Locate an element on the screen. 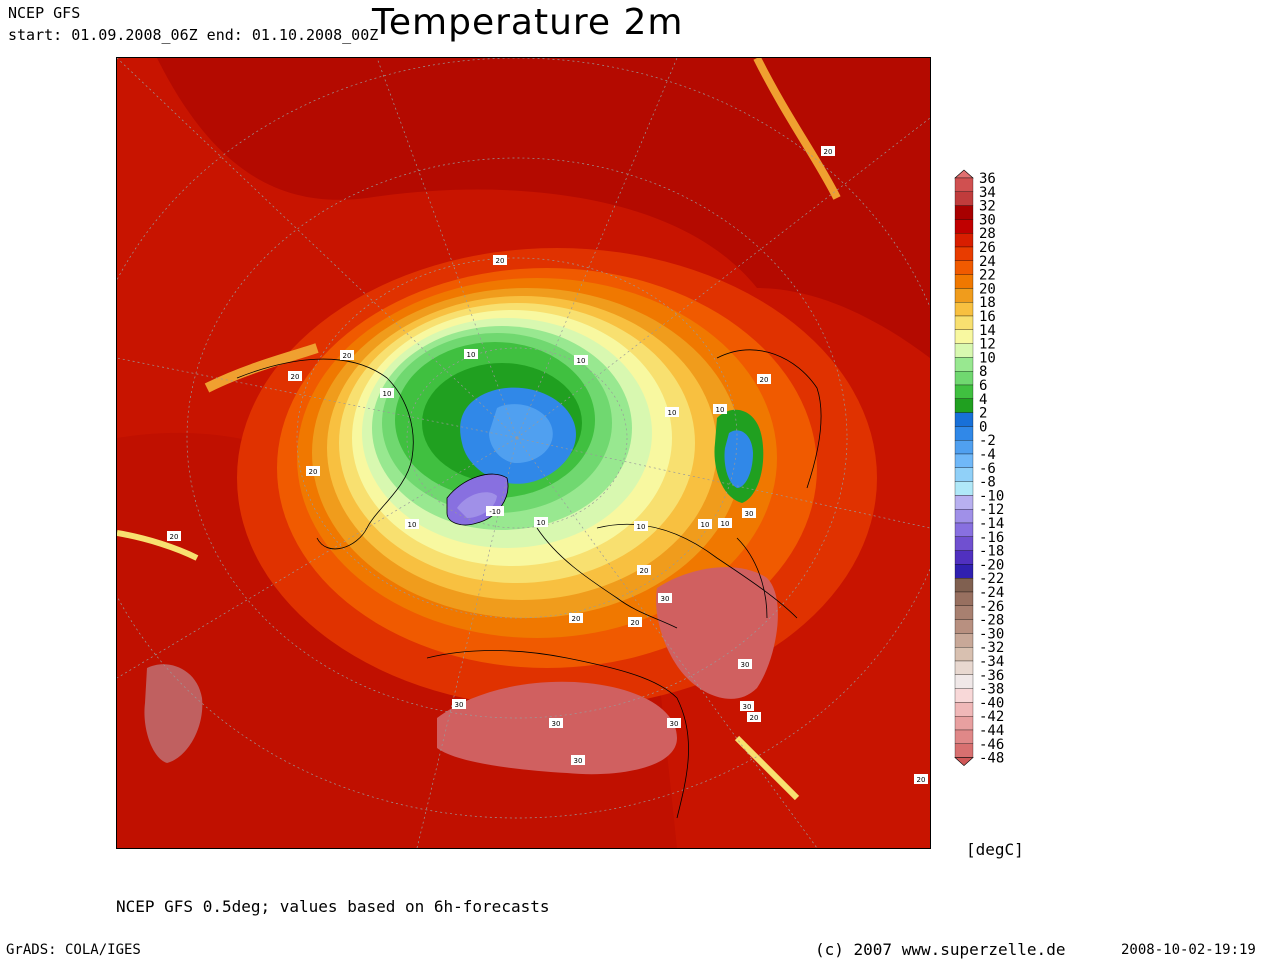  colorbar-tick-label: 12 is located at coordinates (987, 345).